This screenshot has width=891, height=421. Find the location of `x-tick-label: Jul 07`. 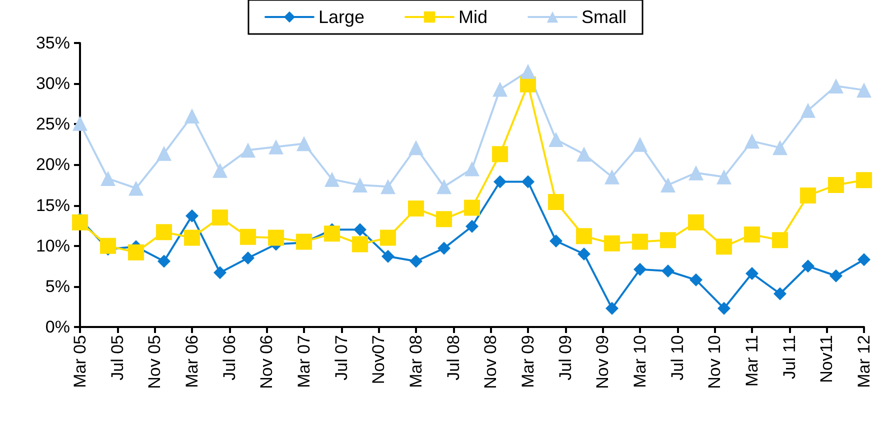

x-tick-label: Jul 07 is located at coordinates (341, 357).